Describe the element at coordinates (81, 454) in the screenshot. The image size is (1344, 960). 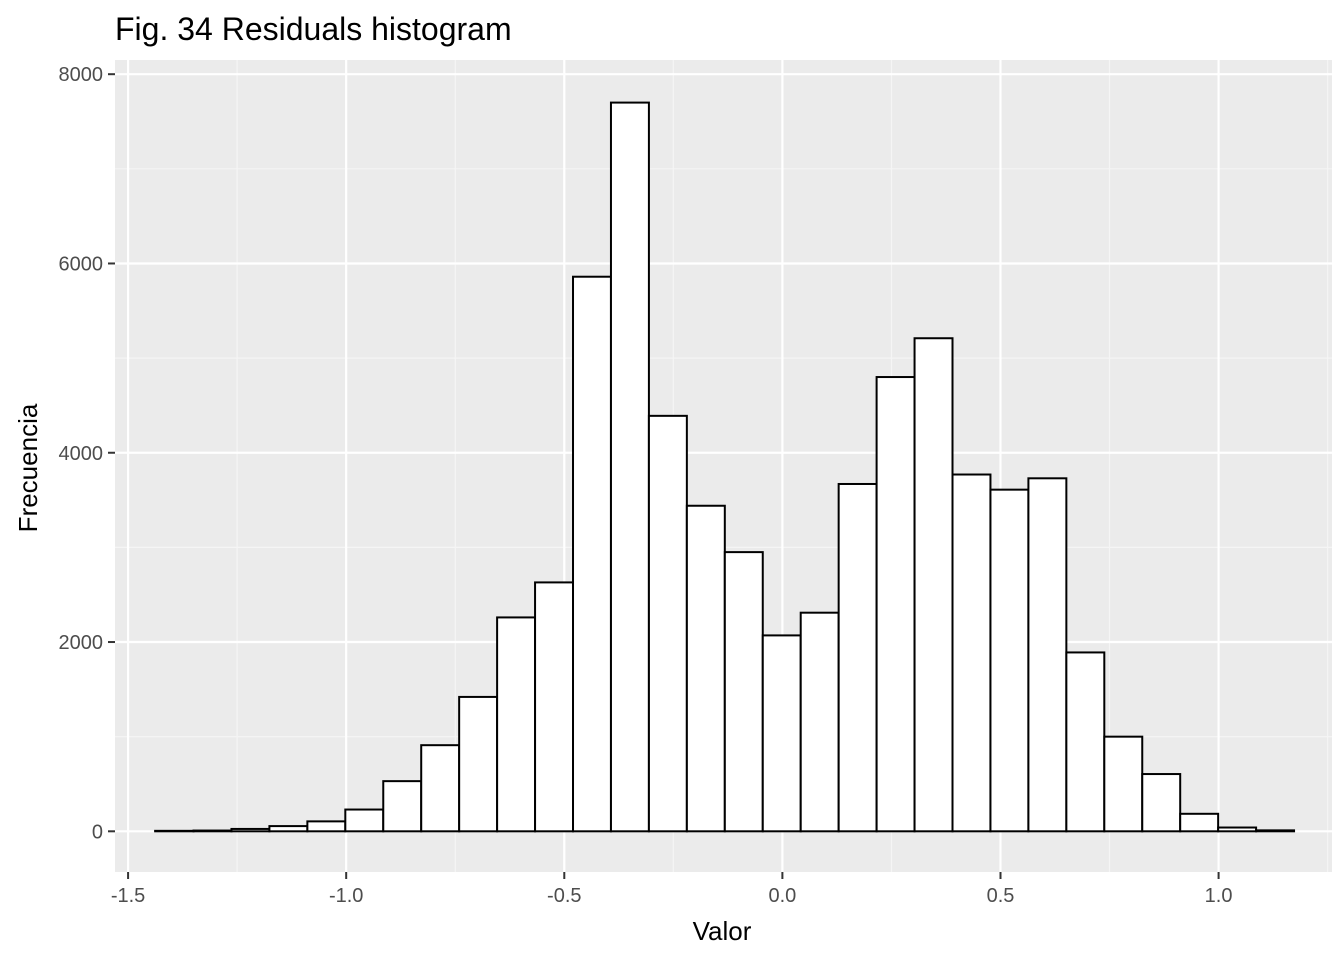
I see `y-tick-label: 4000` at that location.